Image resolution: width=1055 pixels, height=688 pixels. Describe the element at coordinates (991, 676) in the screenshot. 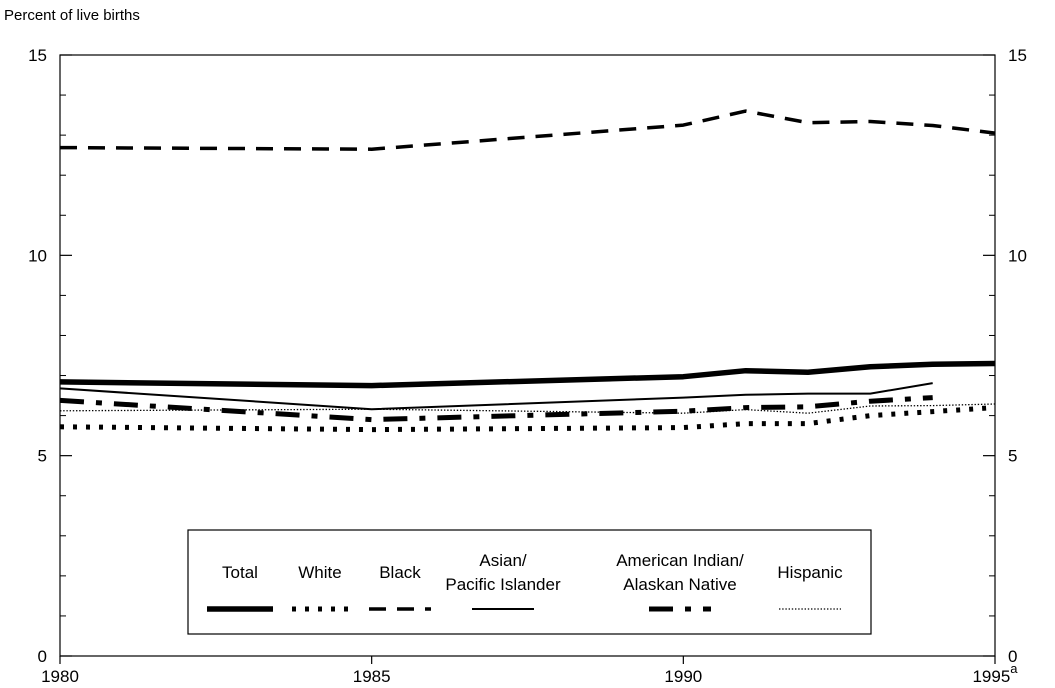

I see `x-tick-label-value: 1995` at that location.